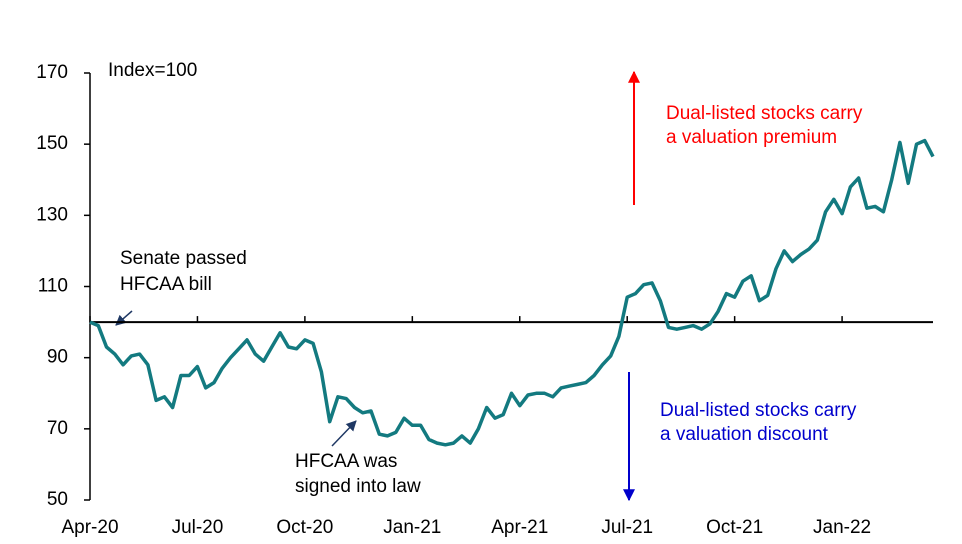 The height and width of the screenshot is (544, 962). What do you see at coordinates (744, 434) in the screenshot?
I see `annotation: a valuation discount` at bounding box center [744, 434].